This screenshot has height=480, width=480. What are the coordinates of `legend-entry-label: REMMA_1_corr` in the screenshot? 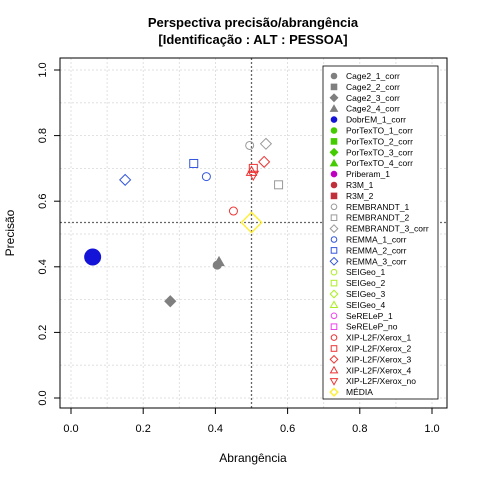 It's located at (376, 240).